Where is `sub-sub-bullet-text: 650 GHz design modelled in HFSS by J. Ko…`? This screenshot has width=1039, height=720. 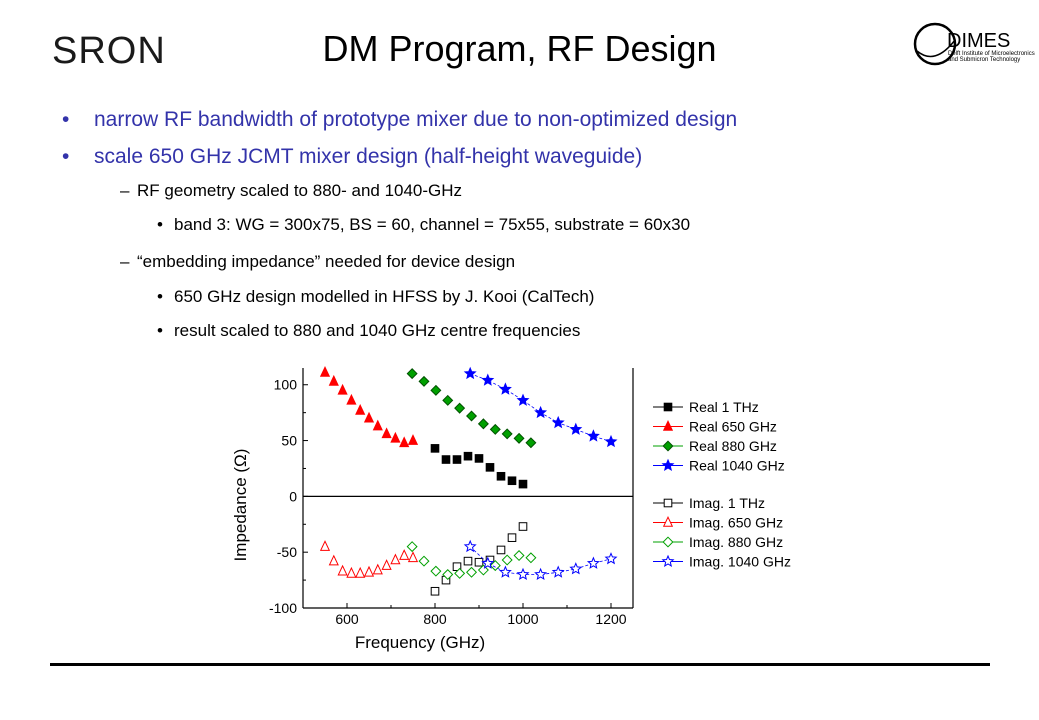 sub-sub-bullet-text: 650 GHz design modelled in HFSS by J. Ko… is located at coordinates (384, 296).